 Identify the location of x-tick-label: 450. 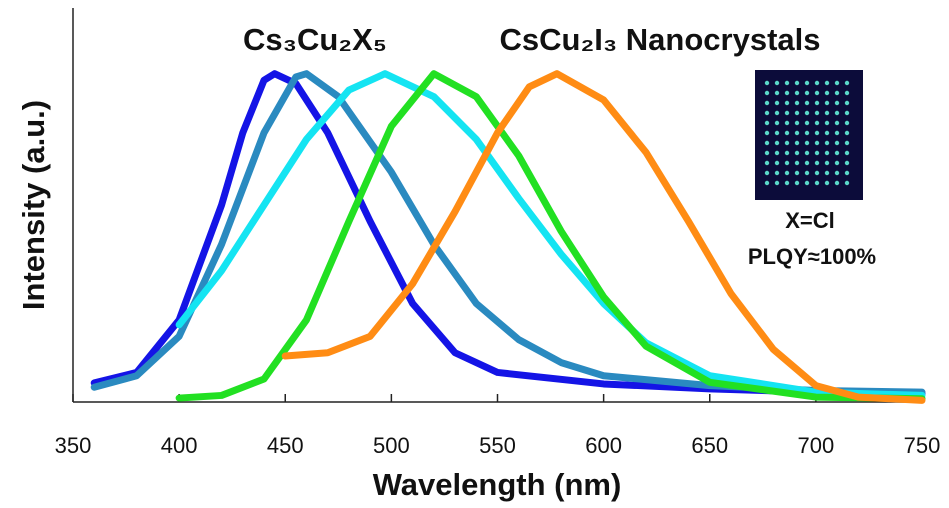
(285, 445).